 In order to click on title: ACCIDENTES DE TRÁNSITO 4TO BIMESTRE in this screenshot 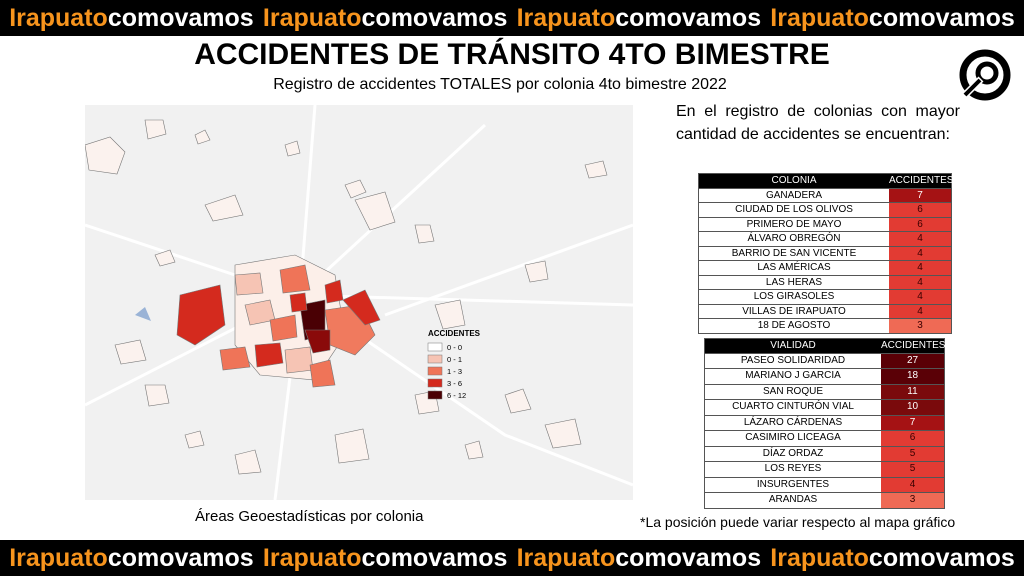, I will do `click(512, 54)`.